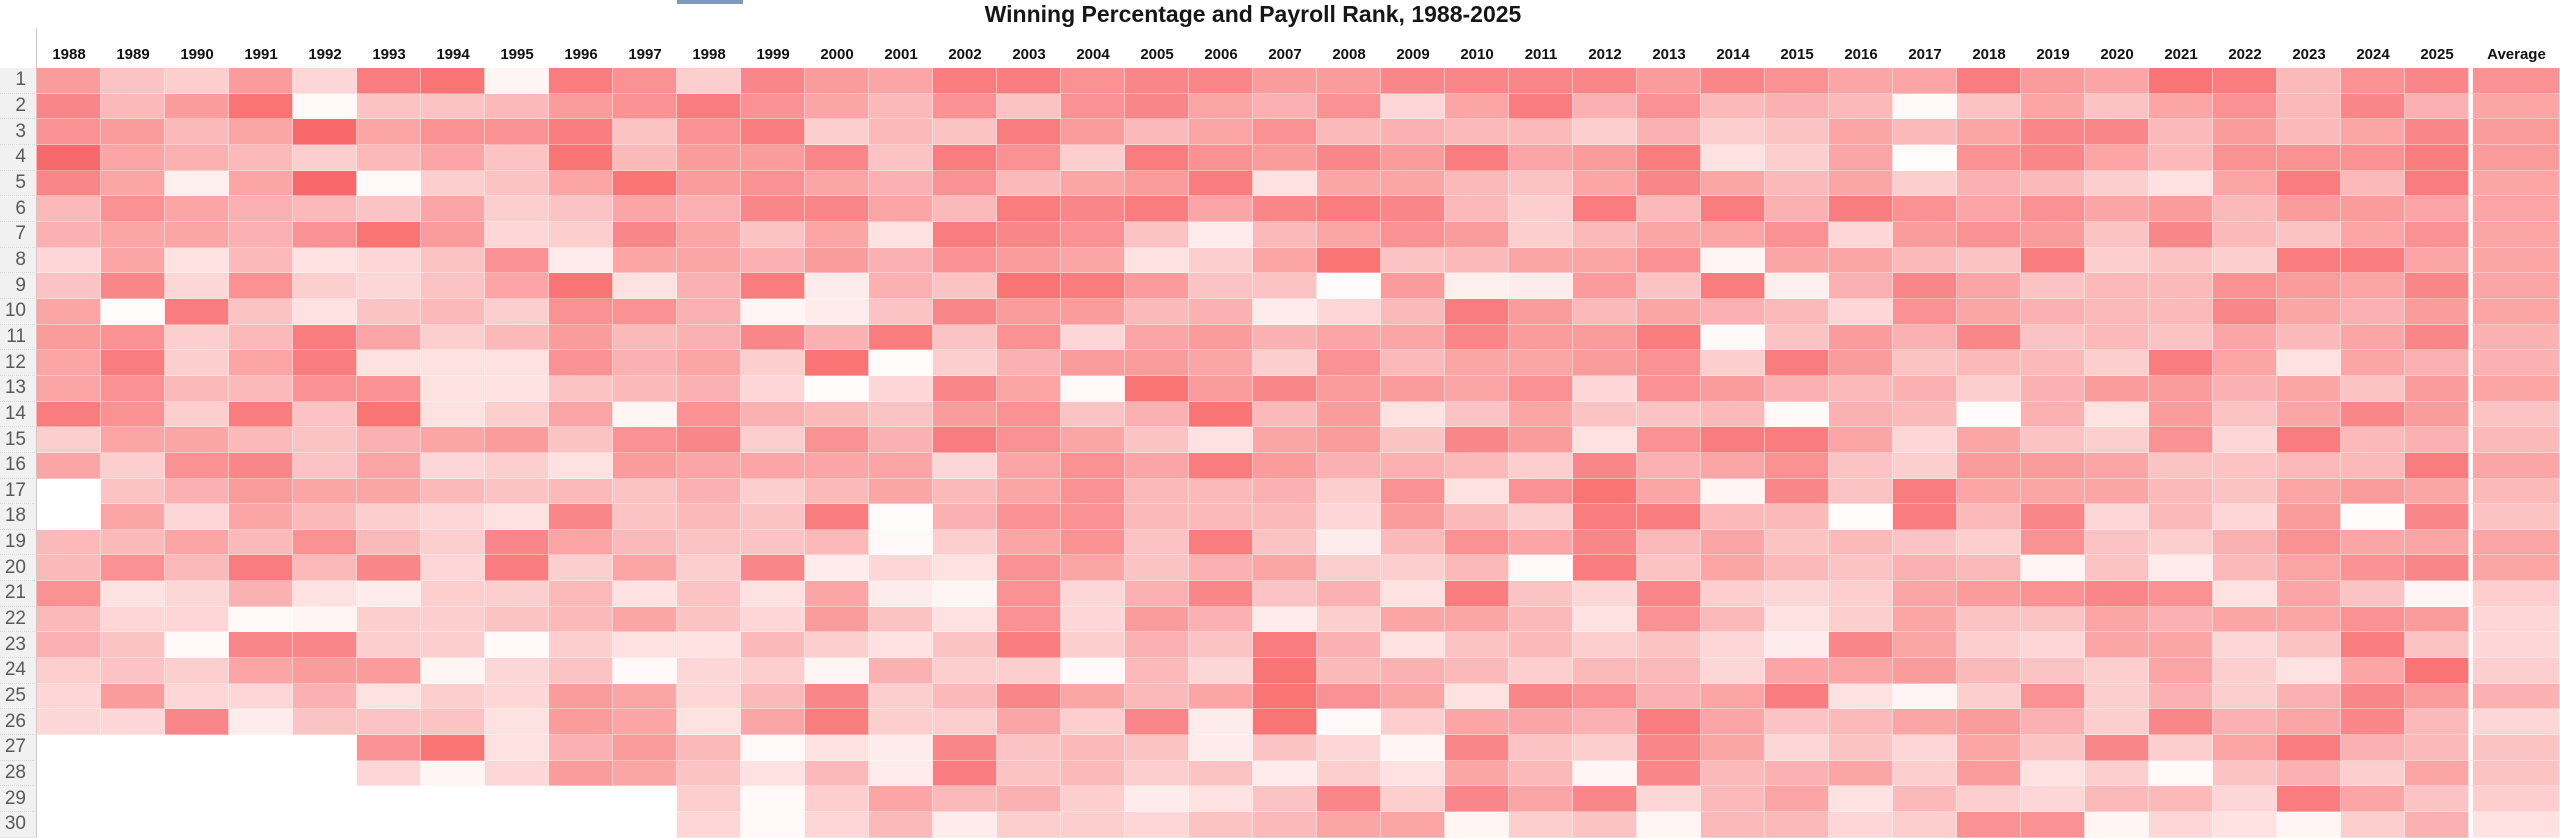 The height and width of the screenshot is (838, 2560). Describe the element at coordinates (1093, 48) in the screenshot. I see `col-header-2004: 2004` at that location.